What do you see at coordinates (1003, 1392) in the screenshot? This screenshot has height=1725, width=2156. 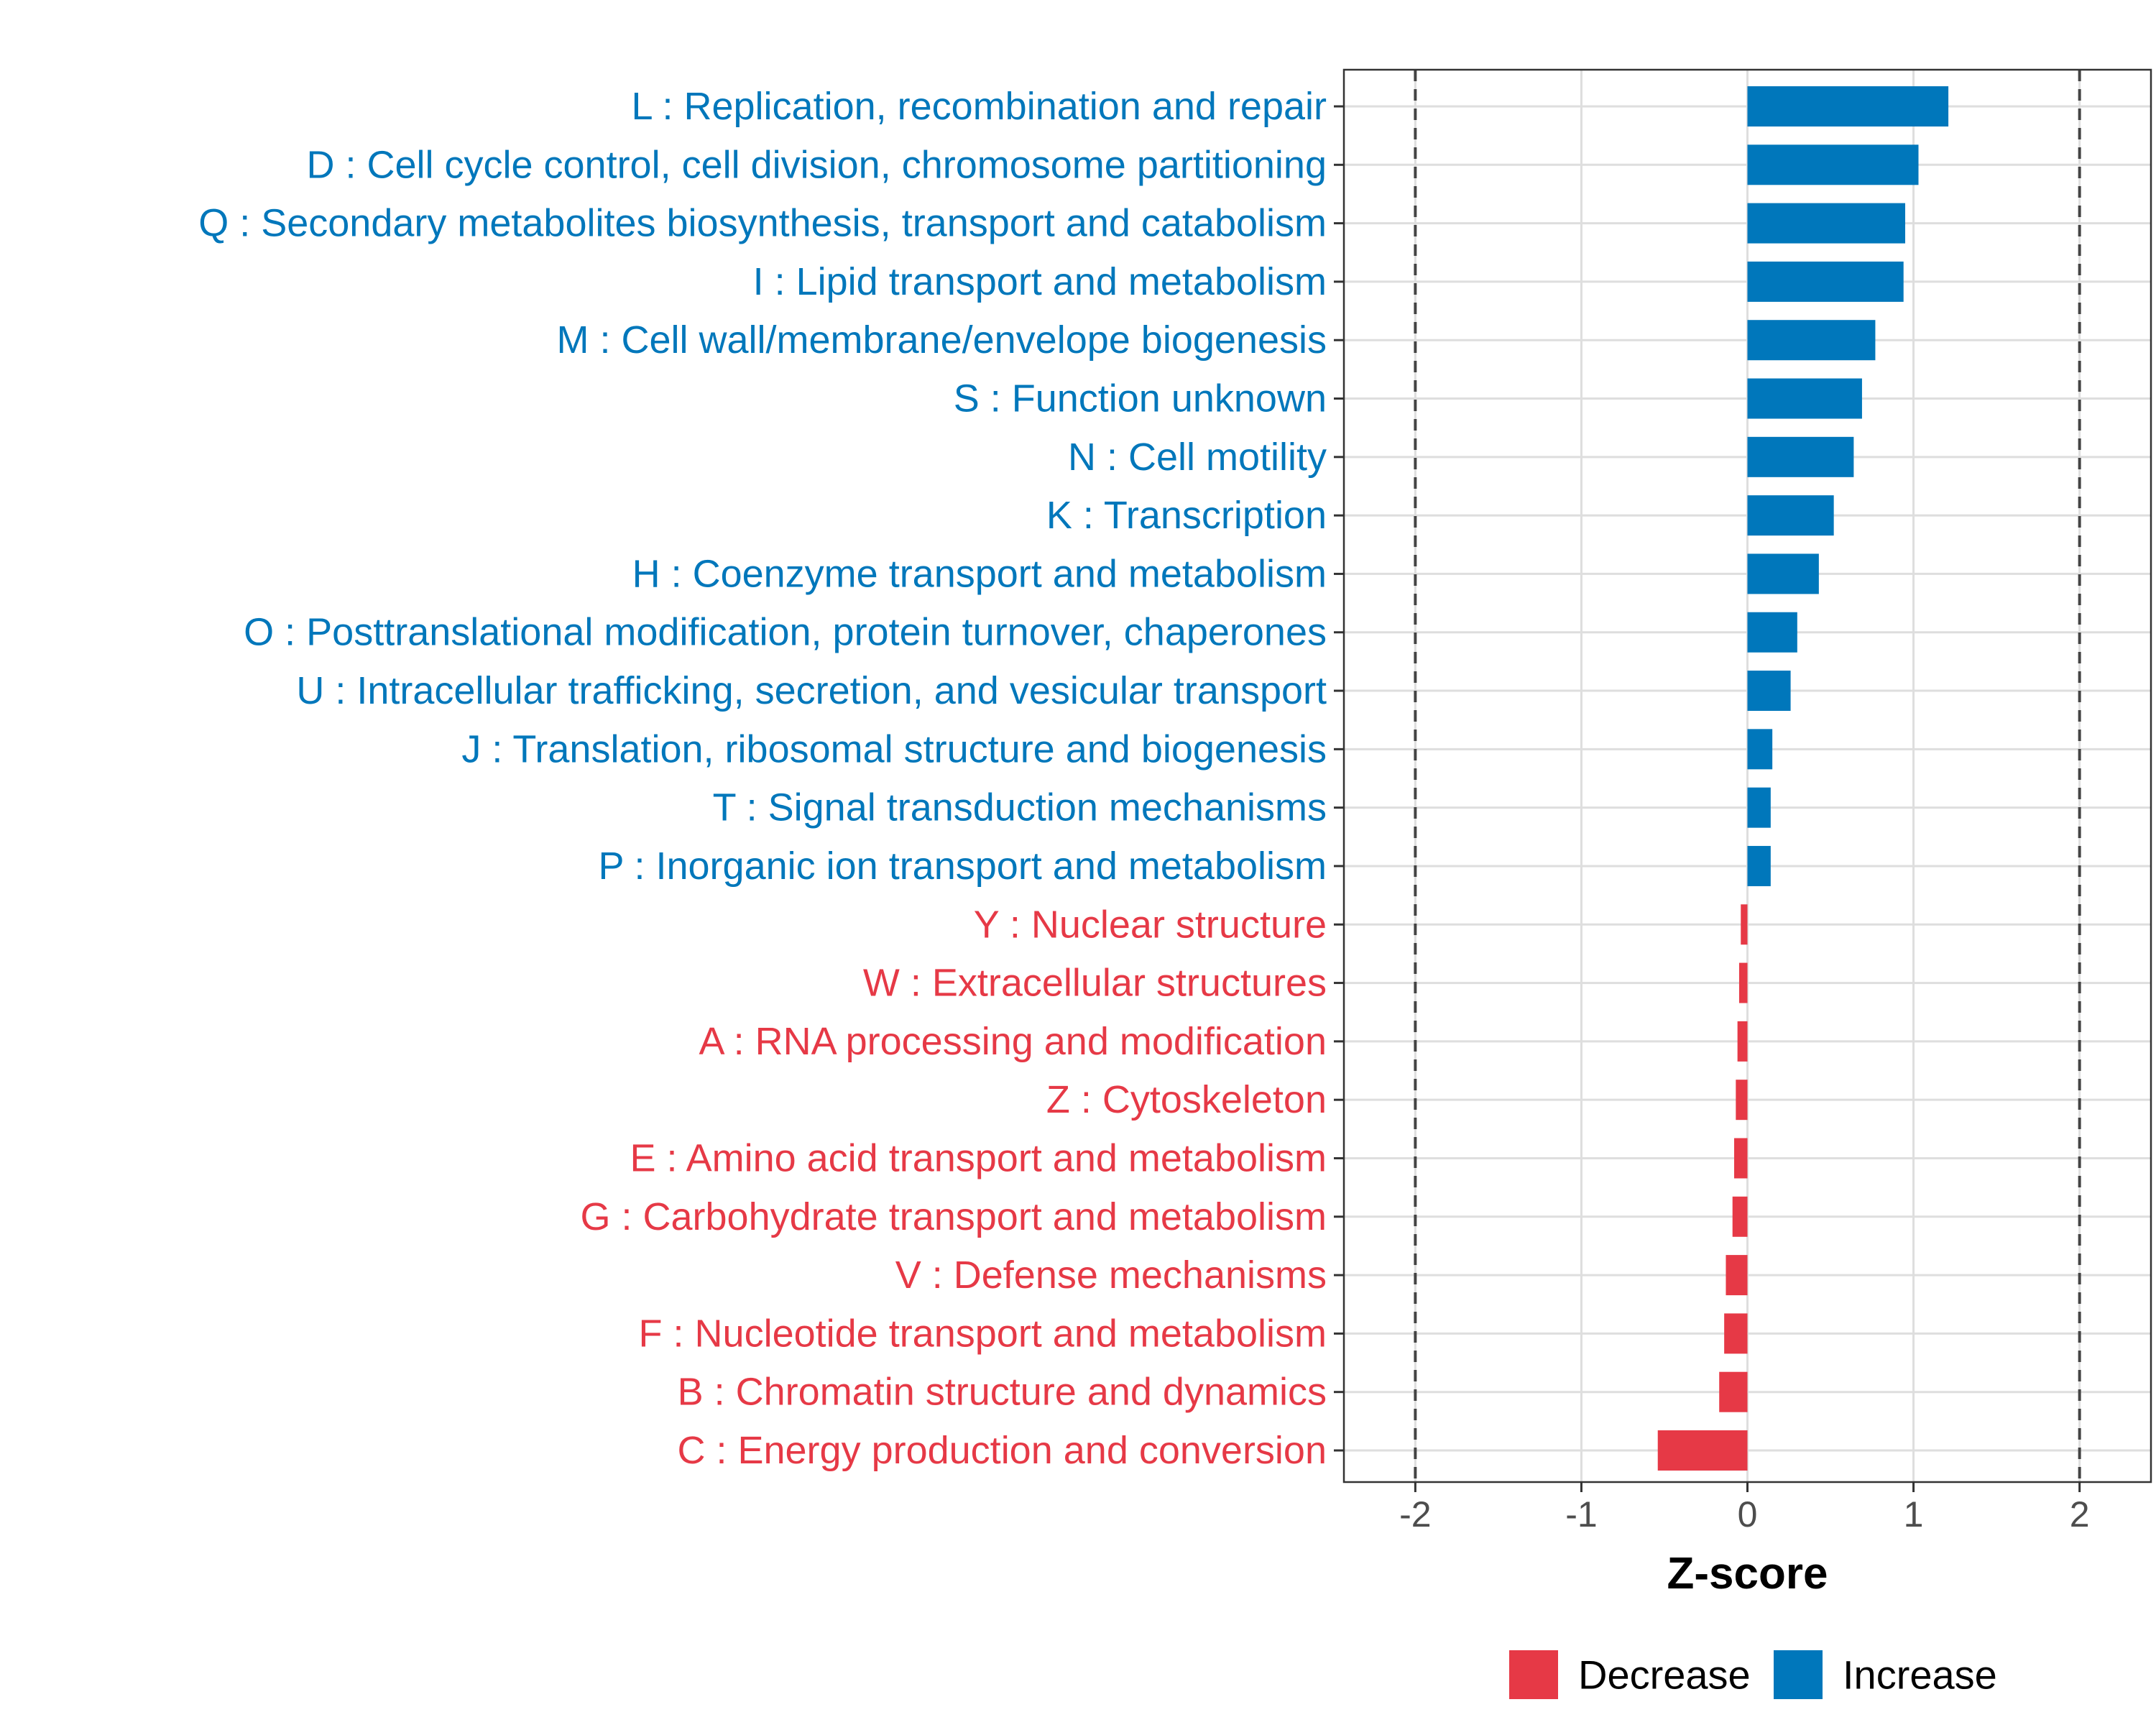 I see `category-label: B : Chromatin structure and dynamics` at bounding box center [1003, 1392].